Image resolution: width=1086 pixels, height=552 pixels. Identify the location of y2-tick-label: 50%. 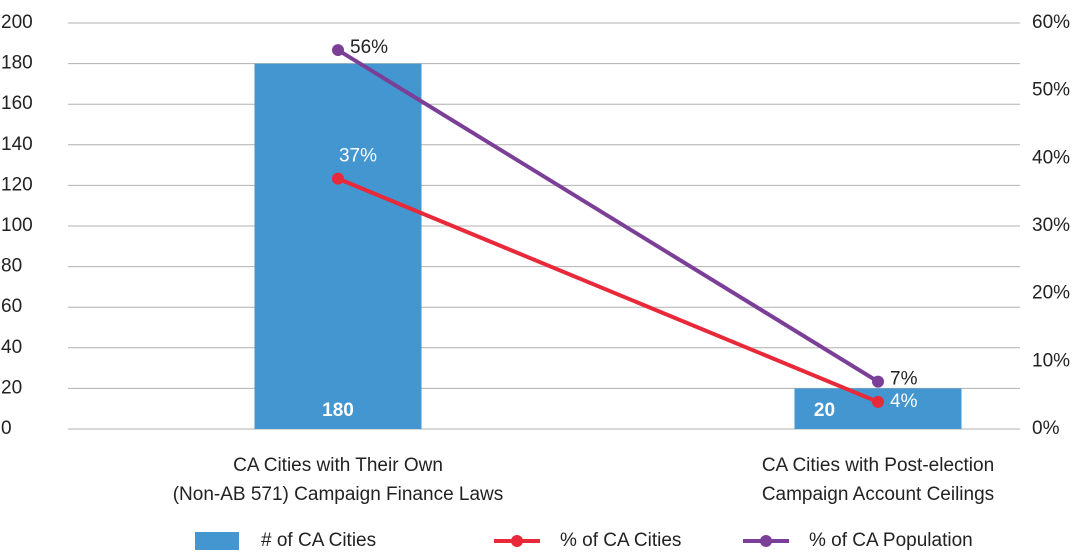
(1051, 90).